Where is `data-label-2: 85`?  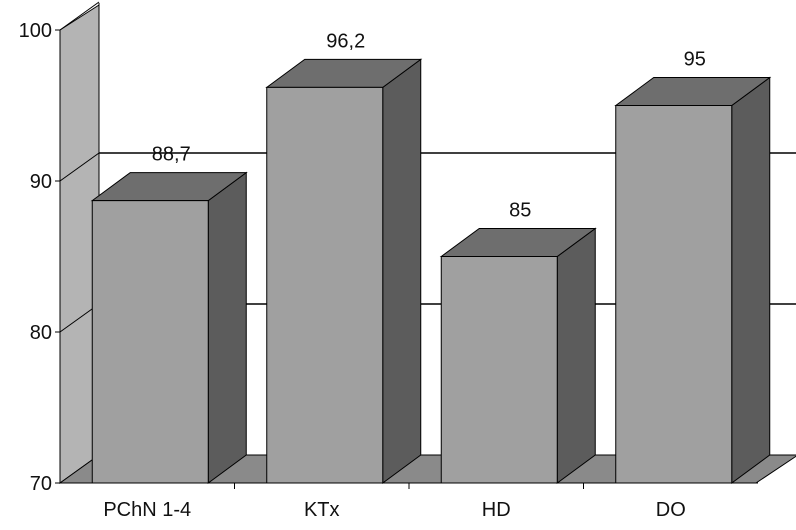
data-label-2: 85 is located at coordinates (520, 211).